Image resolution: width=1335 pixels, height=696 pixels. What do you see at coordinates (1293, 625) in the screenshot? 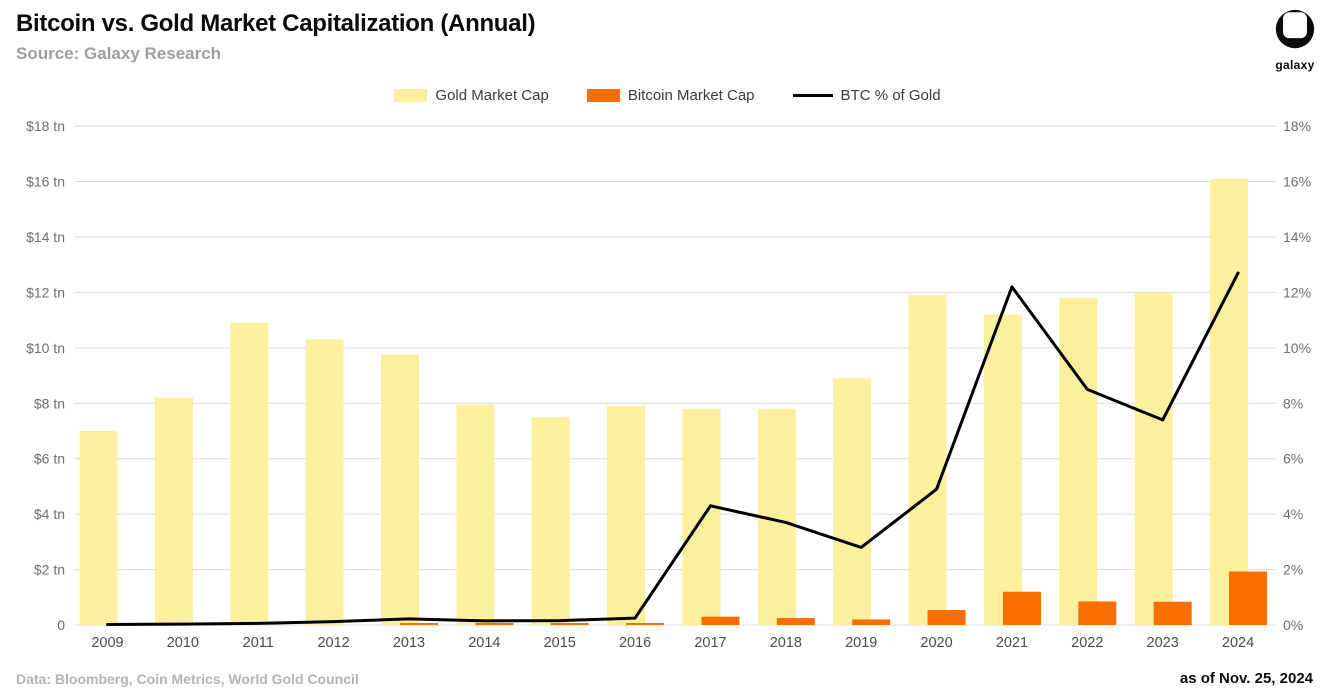
I see `right-axis-tick: 0%` at bounding box center [1293, 625].